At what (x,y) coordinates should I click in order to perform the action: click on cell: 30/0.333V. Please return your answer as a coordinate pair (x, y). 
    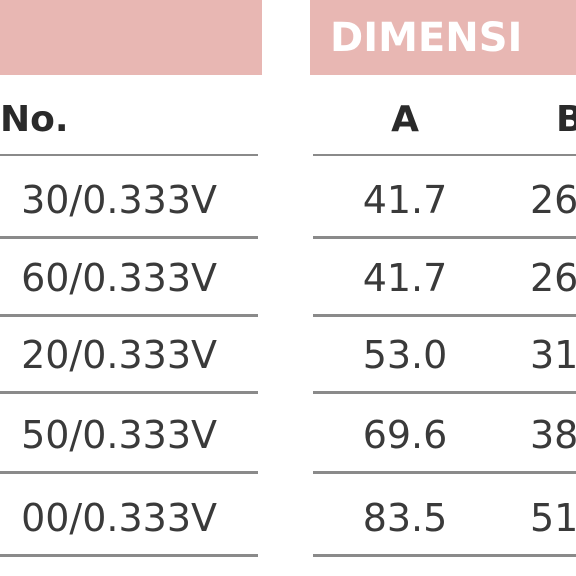
    Looking at the image, I should click on (119, 200).